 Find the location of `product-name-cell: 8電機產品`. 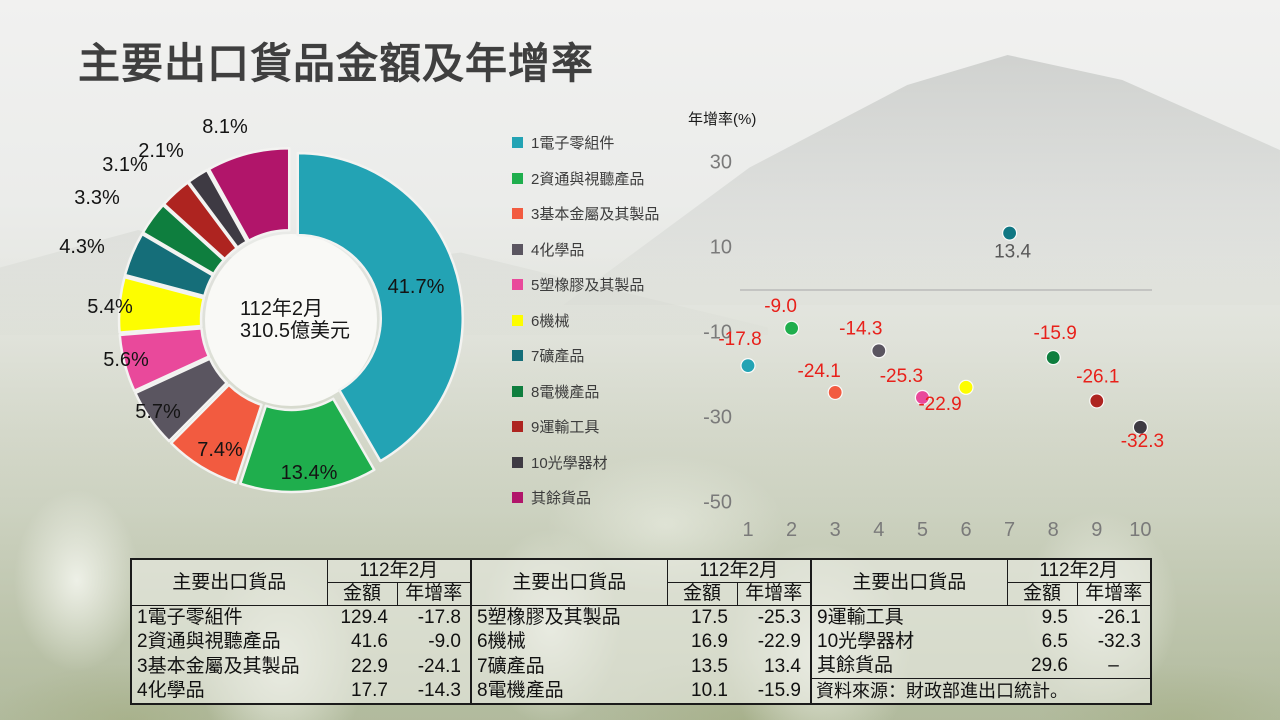

product-name-cell: 8電機產品 is located at coordinates (520, 690).